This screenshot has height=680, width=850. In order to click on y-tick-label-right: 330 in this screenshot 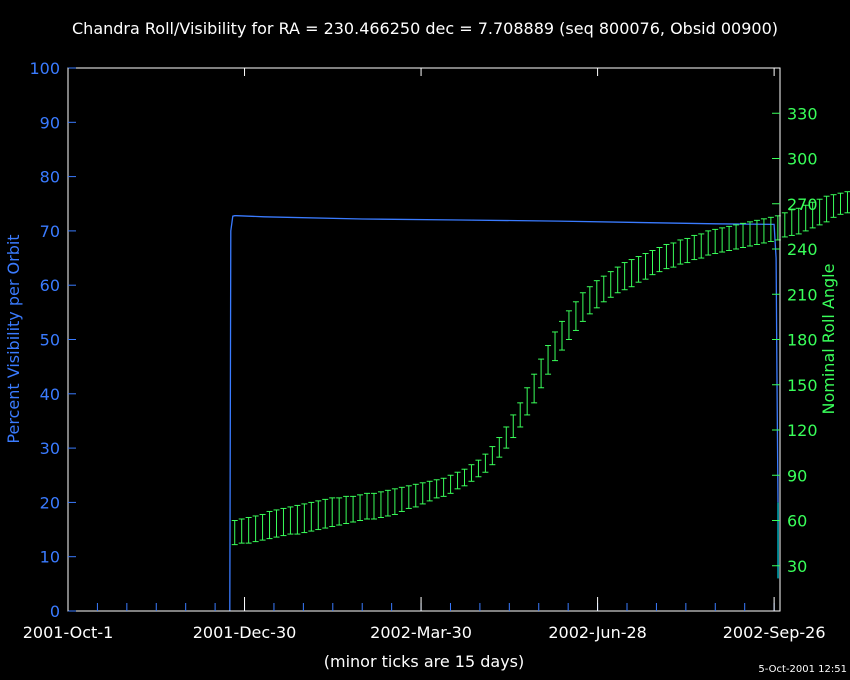, I will do `click(802, 113)`.